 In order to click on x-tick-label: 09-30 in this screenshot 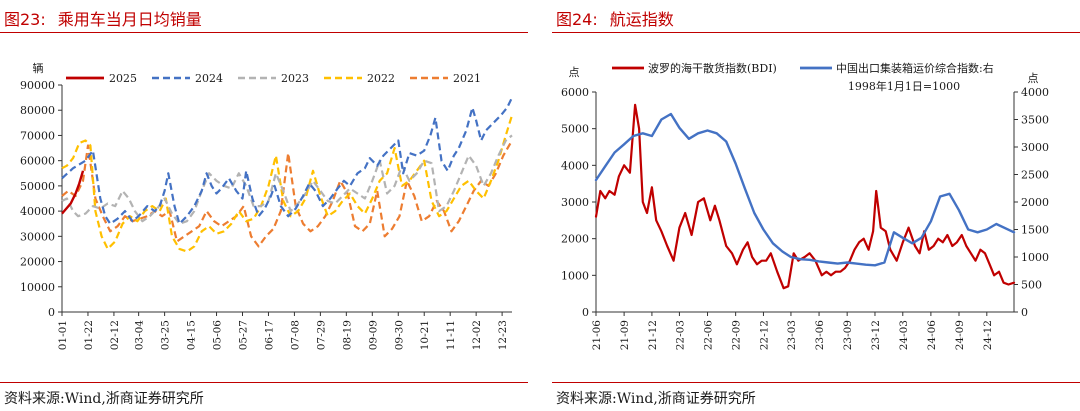, I will do `click(399, 335)`.